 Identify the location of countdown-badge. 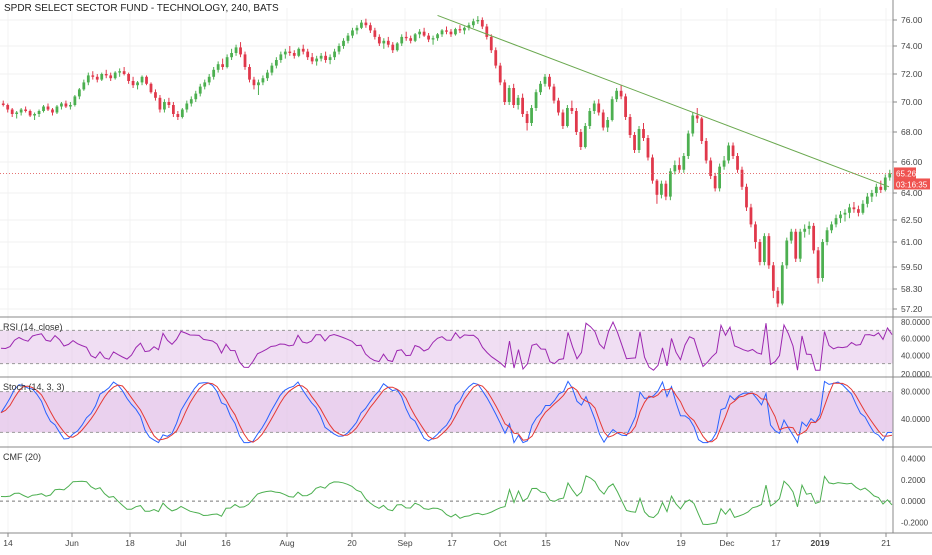
(912, 184).